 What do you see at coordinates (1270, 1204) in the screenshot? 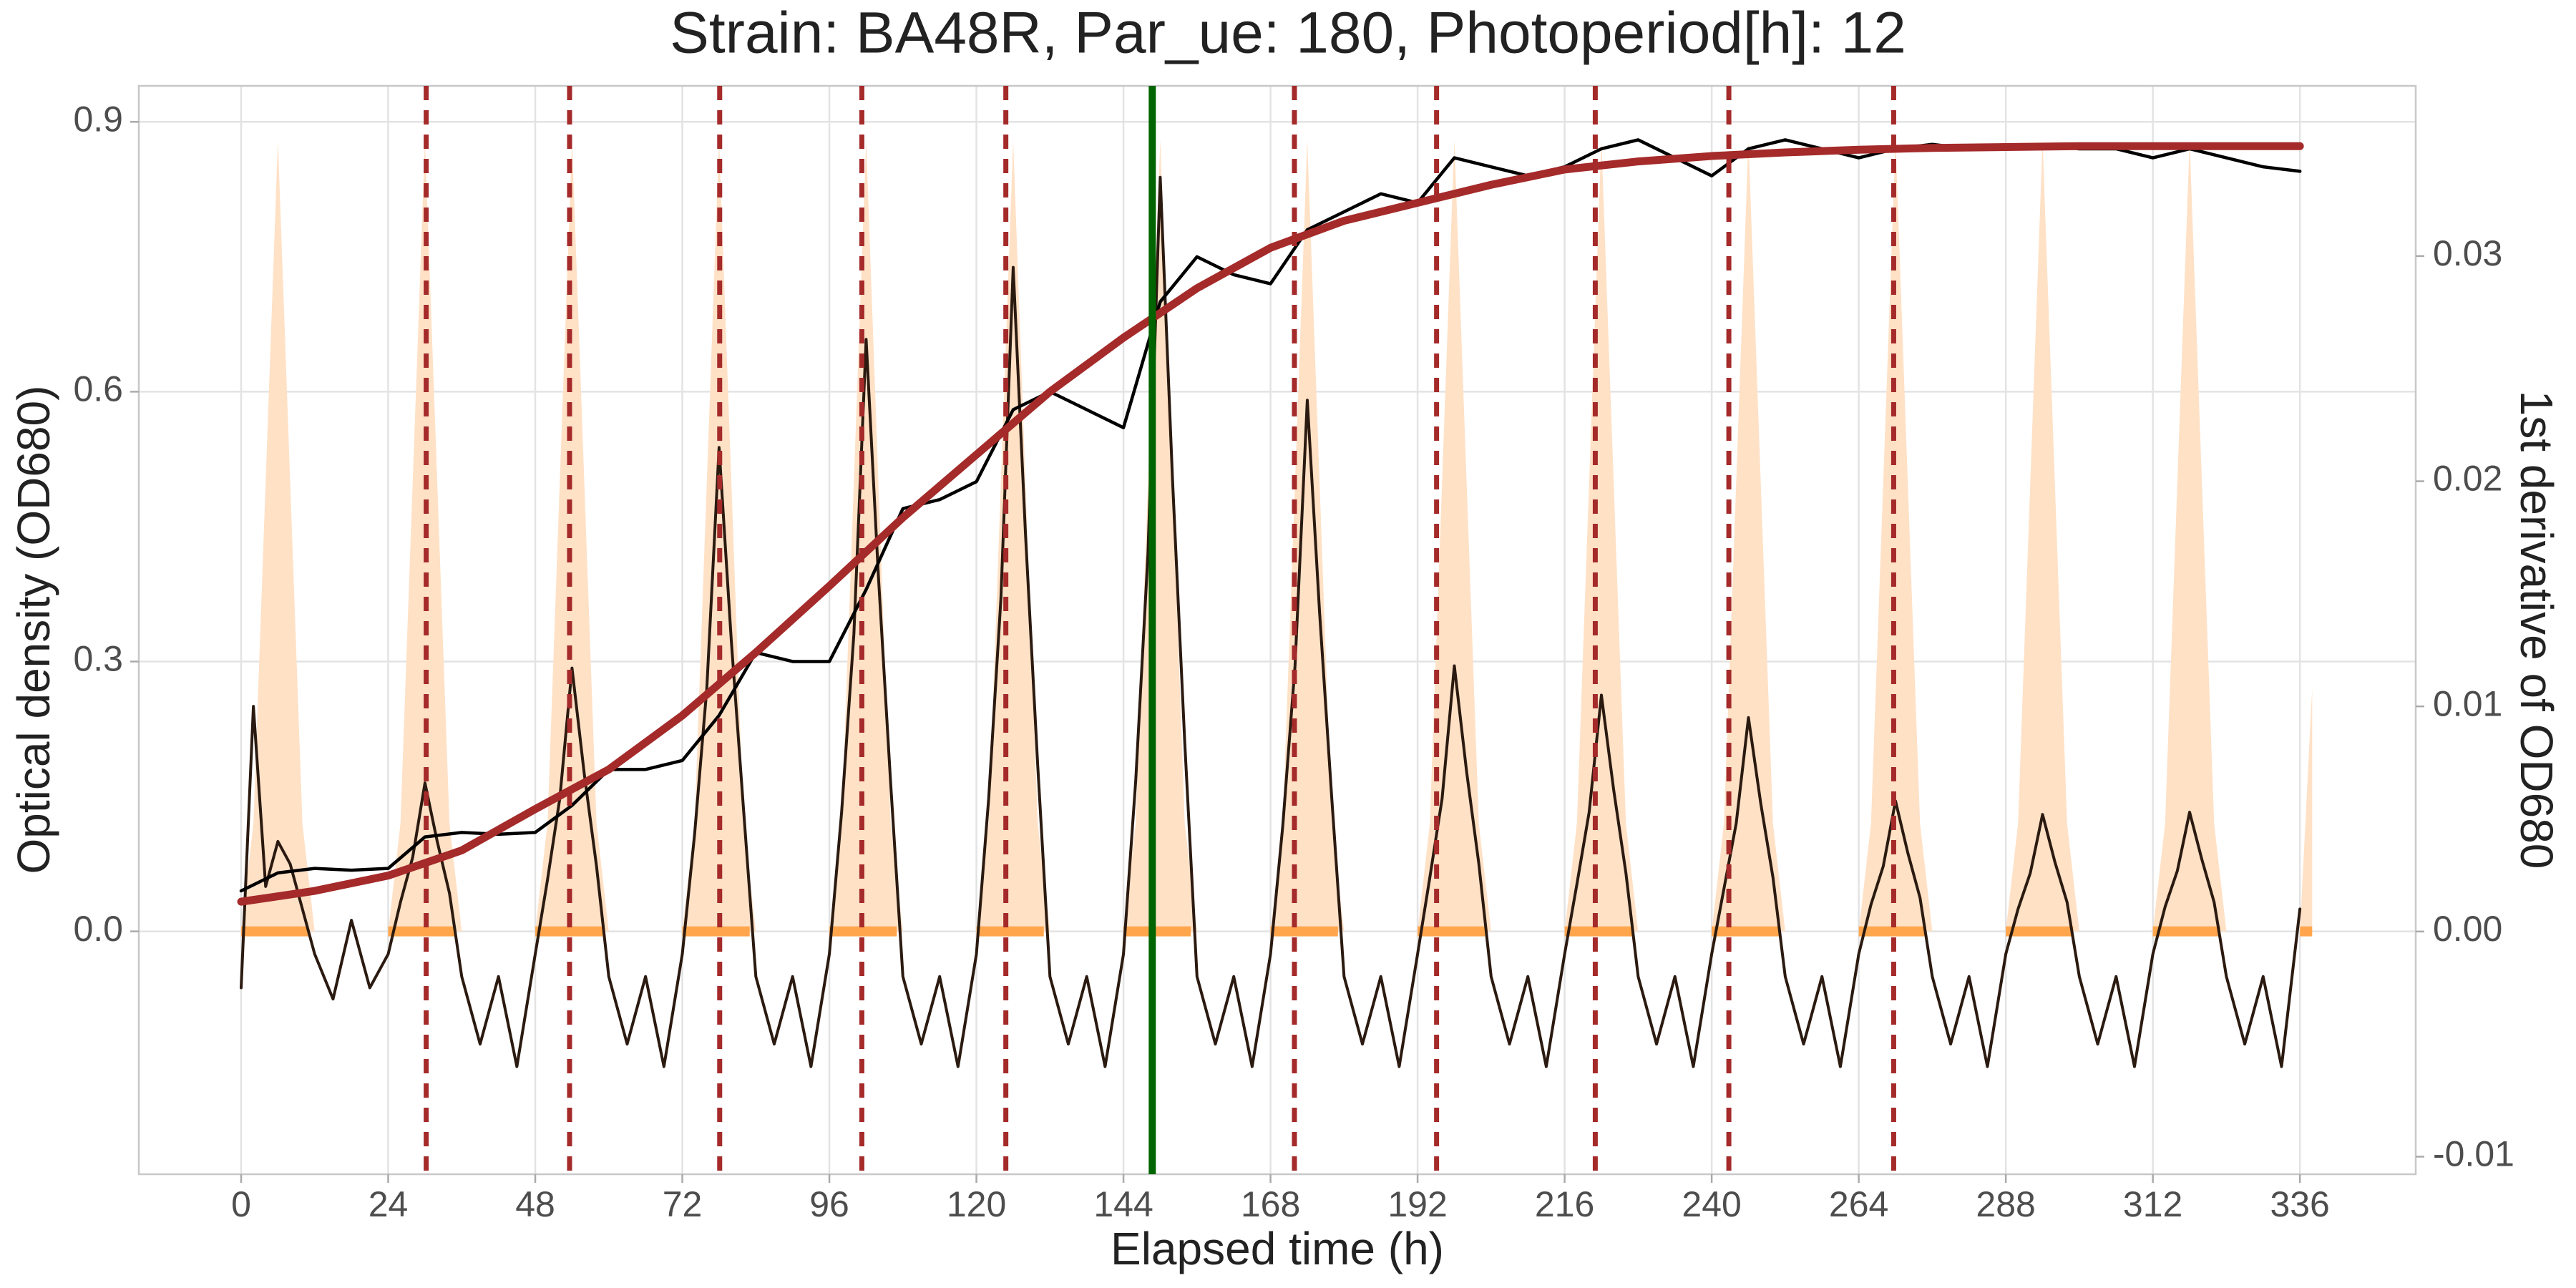
I see `x-tick-label: 168` at bounding box center [1270, 1204].